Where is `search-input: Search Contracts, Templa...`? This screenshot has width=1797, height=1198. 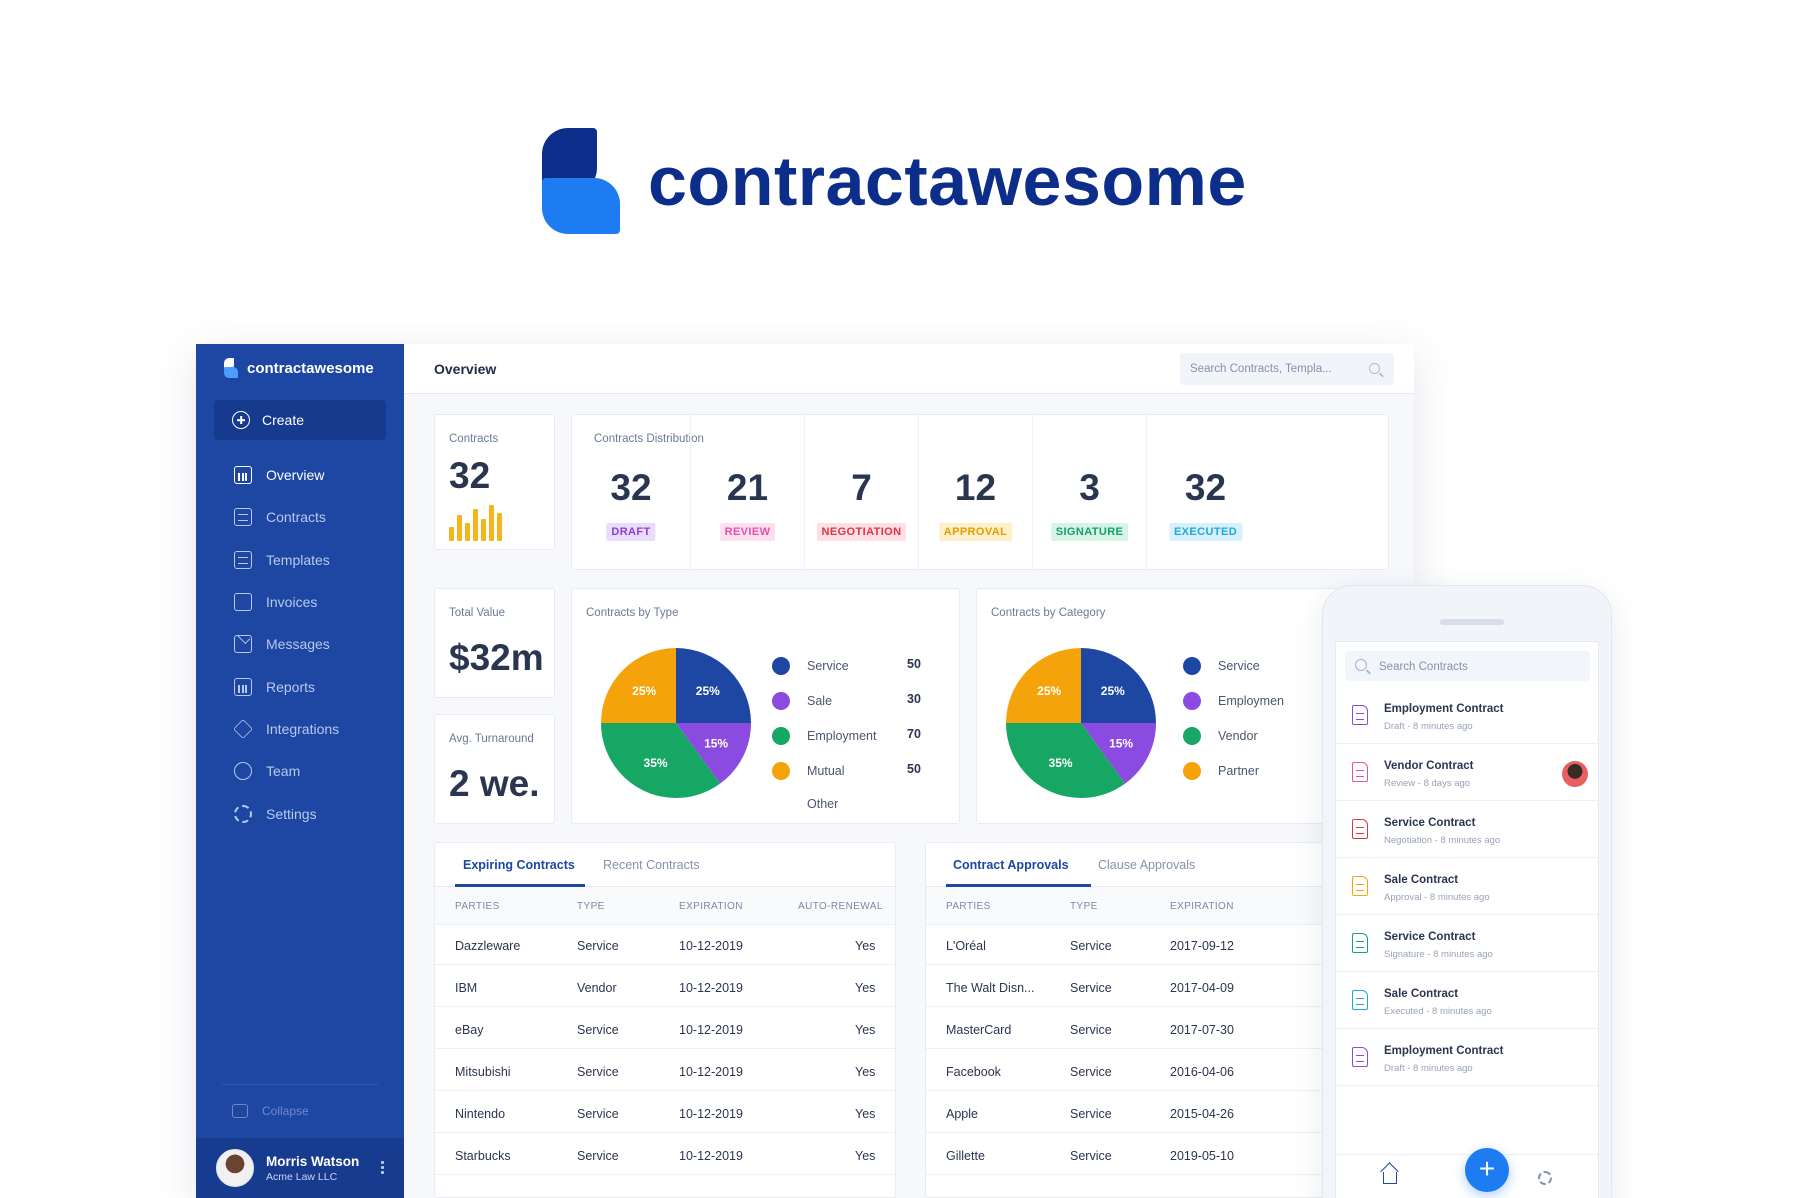 search-input: Search Contracts, Templa... is located at coordinates (1287, 369).